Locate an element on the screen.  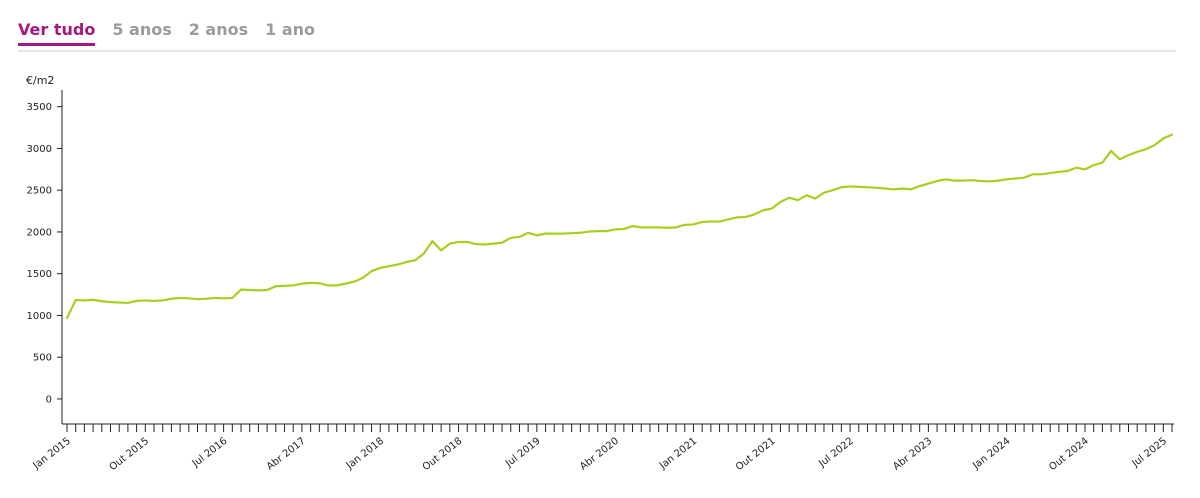
y-tick-label: 3000 is located at coordinates (39, 149).